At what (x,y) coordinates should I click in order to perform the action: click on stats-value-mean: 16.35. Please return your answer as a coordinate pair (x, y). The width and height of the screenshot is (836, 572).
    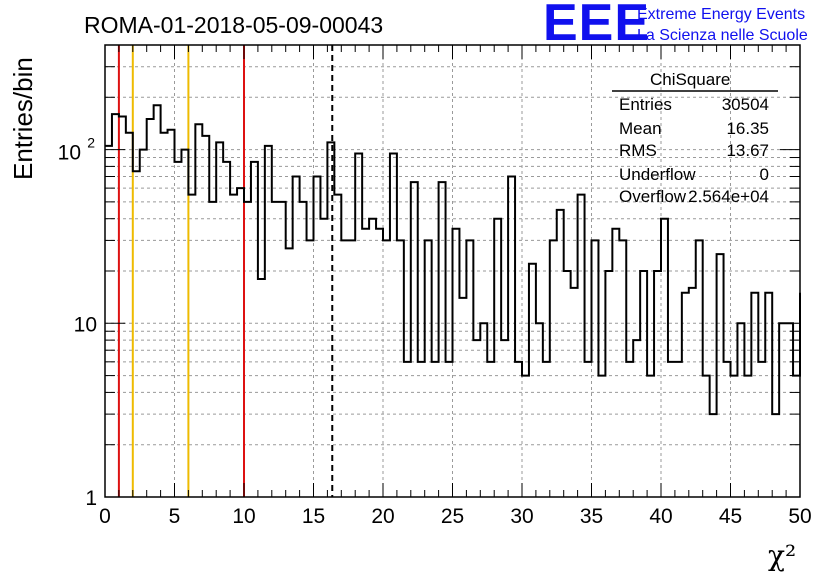
    Looking at the image, I should click on (747, 128).